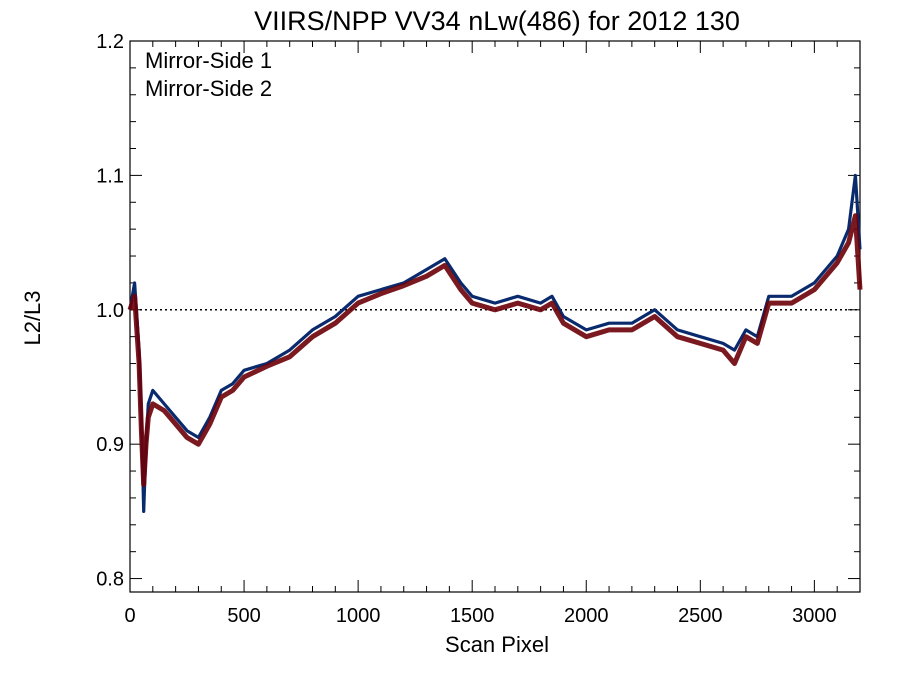 The width and height of the screenshot is (900, 675). Describe the element at coordinates (814, 616) in the screenshot. I see `x-tick-label: 3000` at that location.